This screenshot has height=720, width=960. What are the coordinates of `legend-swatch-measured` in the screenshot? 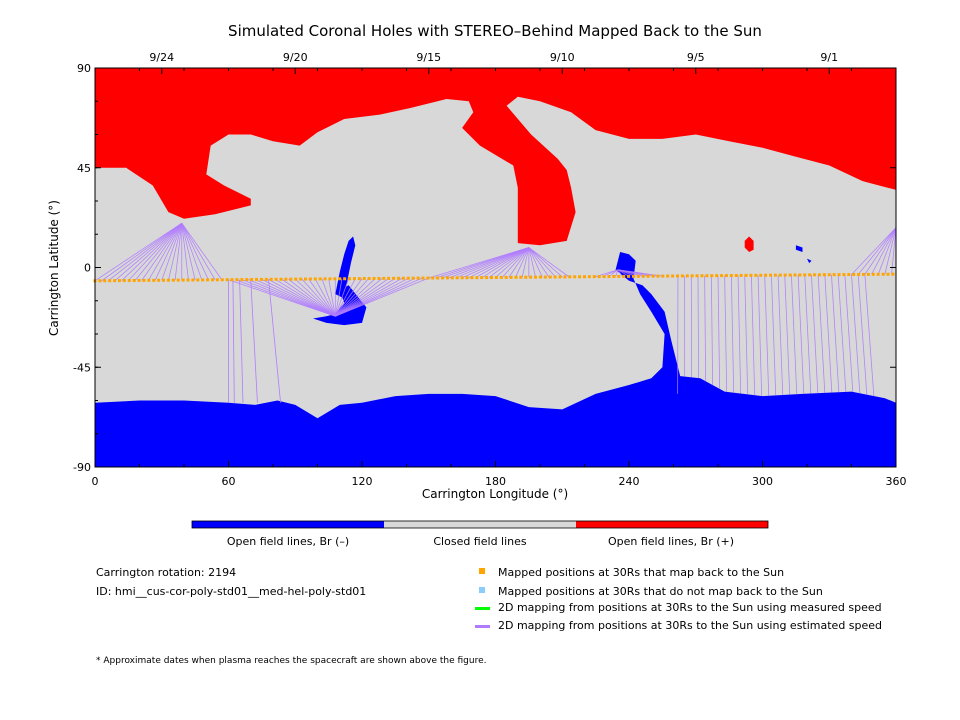 It's located at (482, 608).